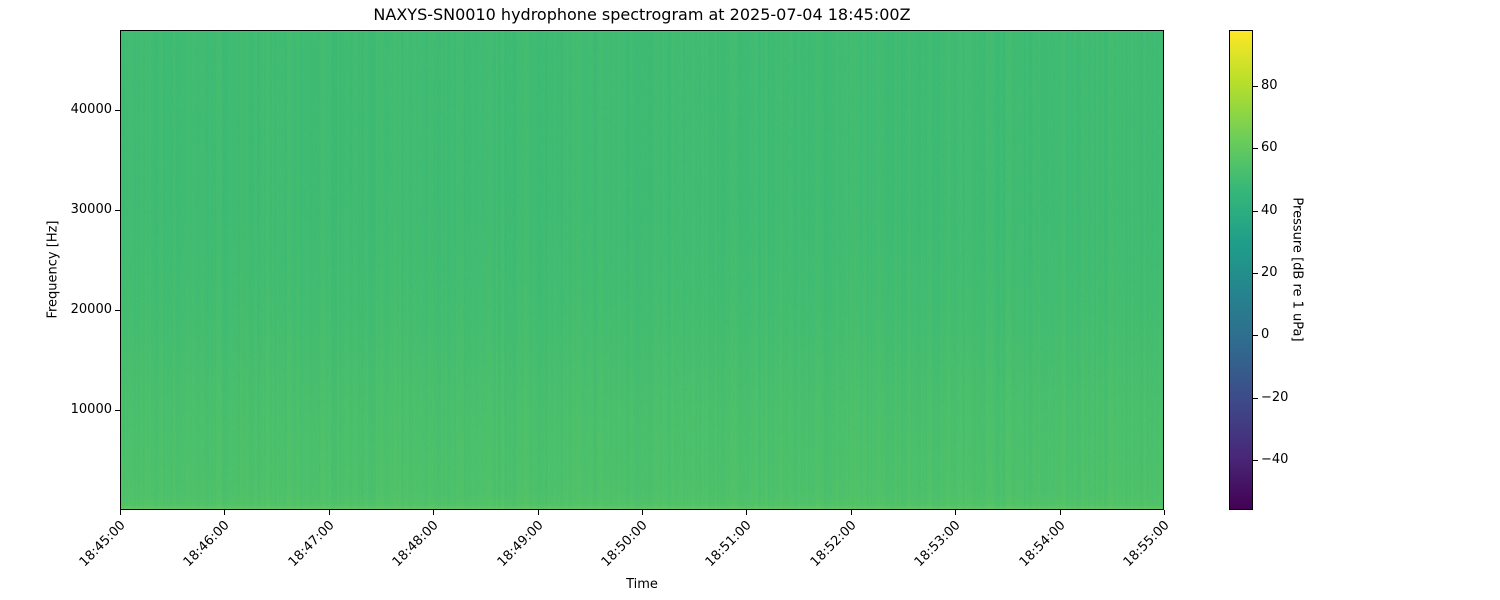  I want to click on x-tick-label: 18:46:00, so click(207, 544).